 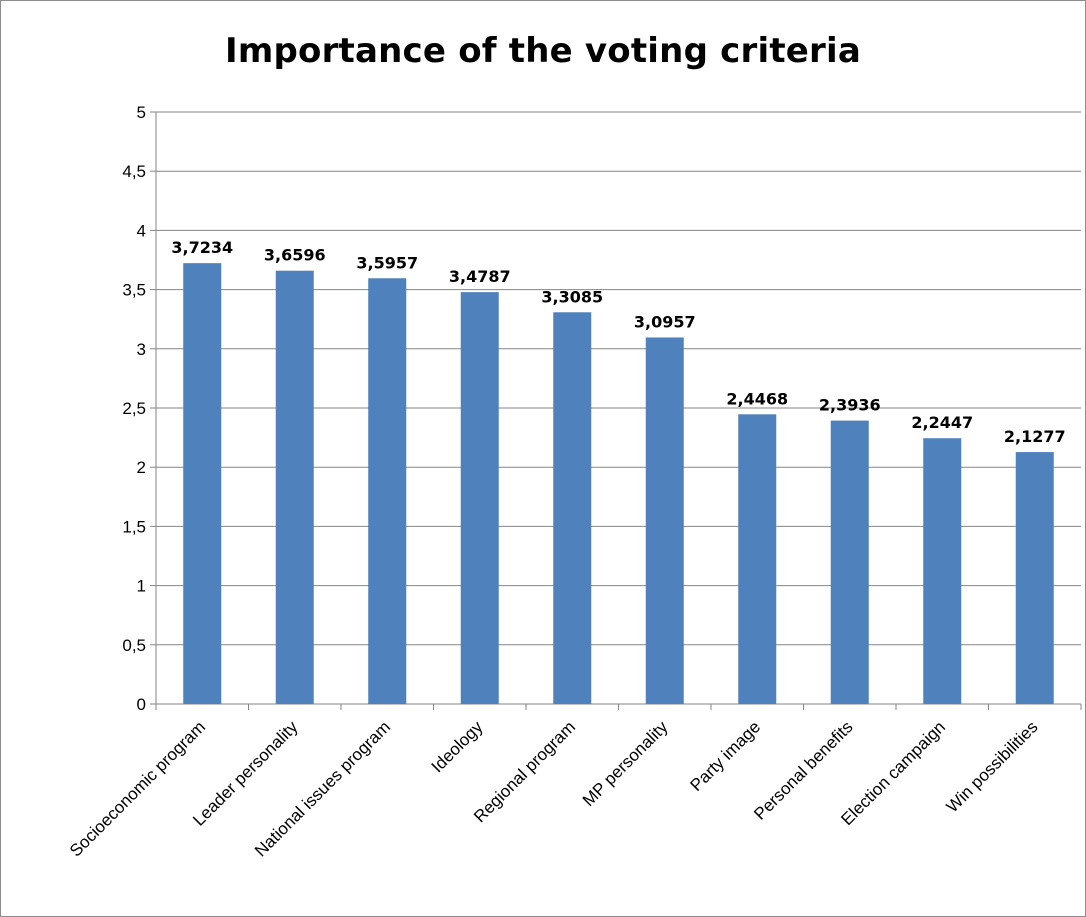 What do you see at coordinates (141, 704) in the screenshot?
I see `y-tick-label-0: 0` at bounding box center [141, 704].